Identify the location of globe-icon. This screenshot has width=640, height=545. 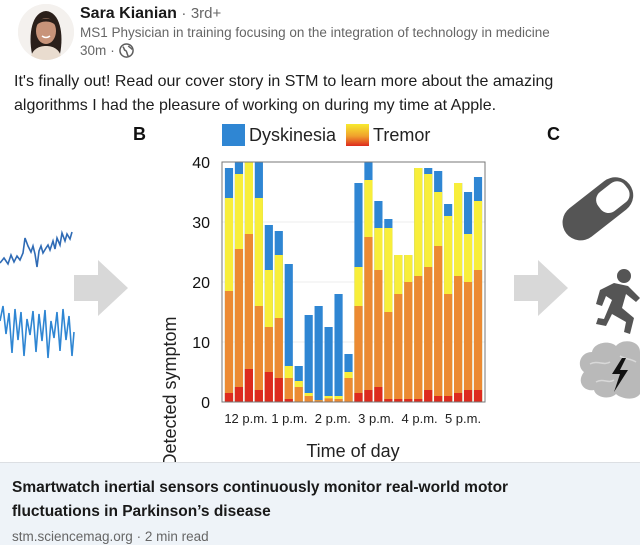
(126, 50).